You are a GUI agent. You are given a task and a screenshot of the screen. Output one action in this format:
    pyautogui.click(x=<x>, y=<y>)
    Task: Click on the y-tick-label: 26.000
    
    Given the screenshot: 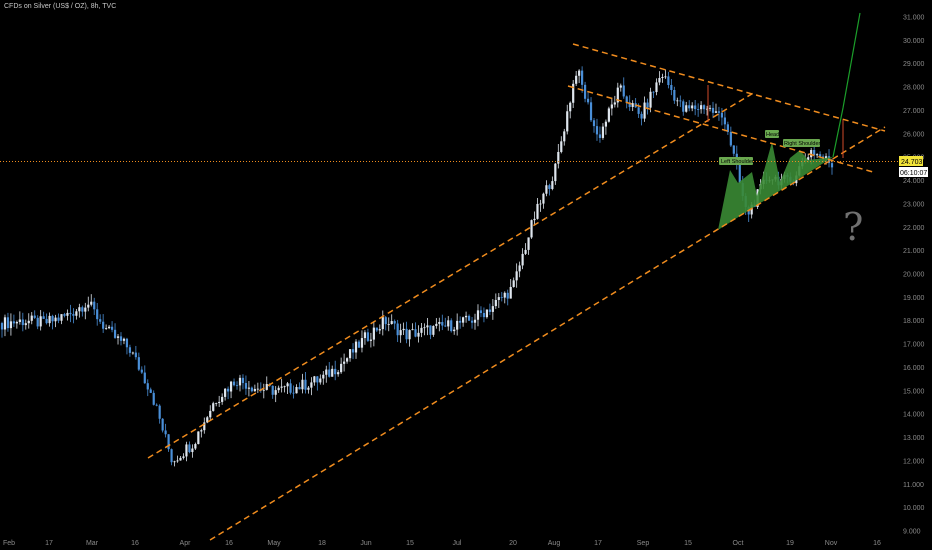 What is the action you would take?
    pyautogui.click(x=914, y=134)
    